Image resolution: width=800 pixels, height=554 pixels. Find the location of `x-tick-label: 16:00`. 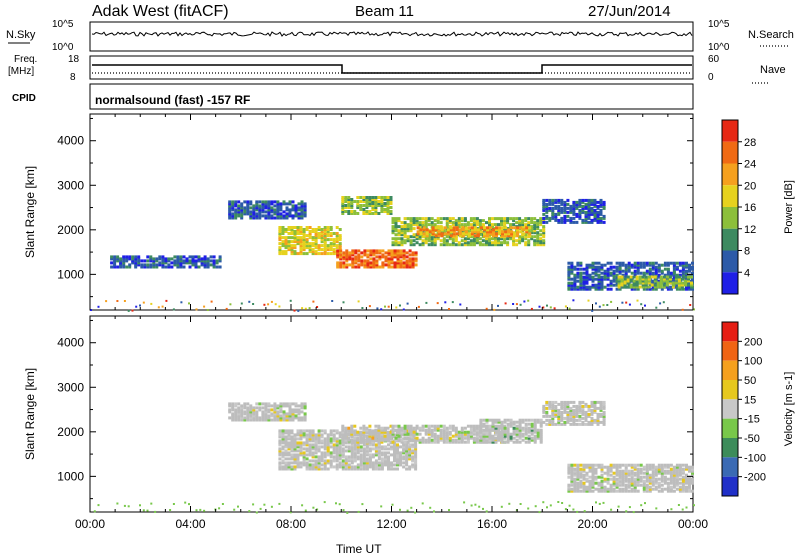

x-tick-label: 16:00 is located at coordinates (492, 524).